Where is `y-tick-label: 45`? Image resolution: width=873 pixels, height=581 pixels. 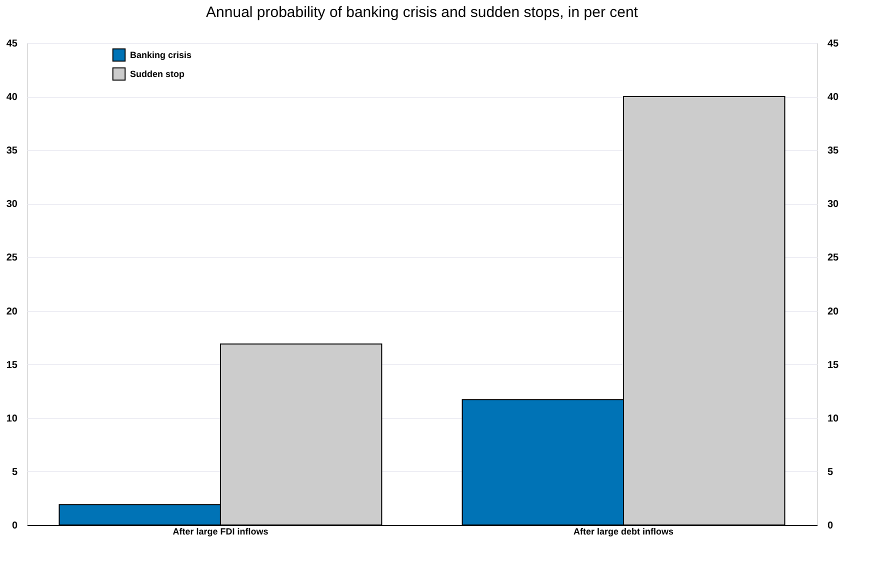 y-tick-label: 45 is located at coordinates (12, 44).